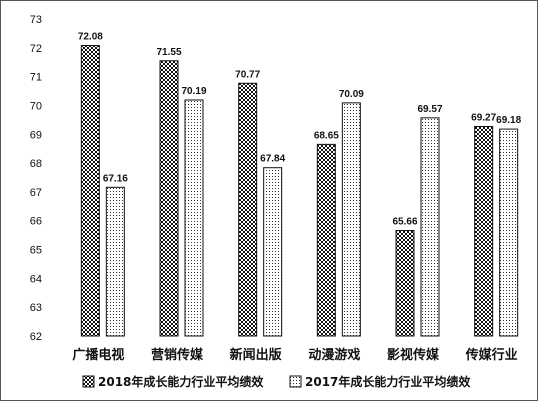 The width and height of the screenshot is (540, 404). I want to click on y-tick-label: 63, so click(36, 308).